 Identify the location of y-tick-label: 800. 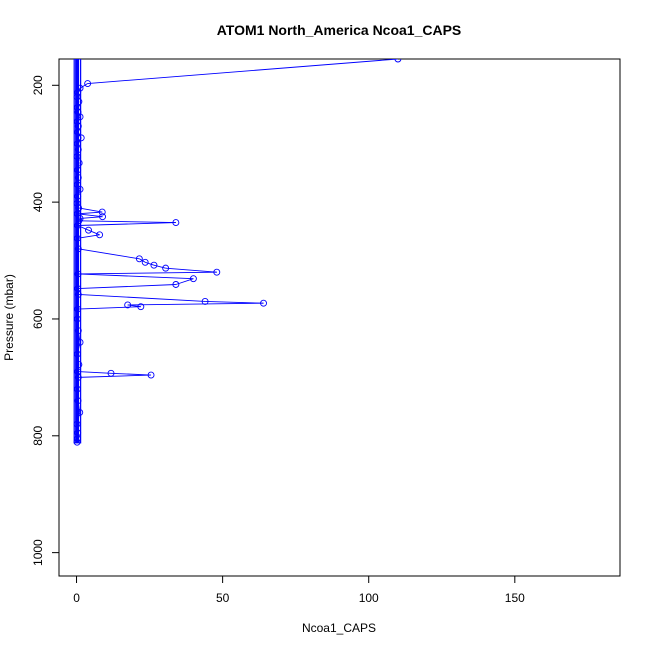
(38, 435).